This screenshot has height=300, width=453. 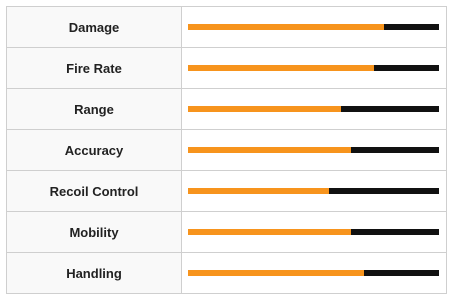 I want to click on stat-row: Range, so click(x=226, y=109).